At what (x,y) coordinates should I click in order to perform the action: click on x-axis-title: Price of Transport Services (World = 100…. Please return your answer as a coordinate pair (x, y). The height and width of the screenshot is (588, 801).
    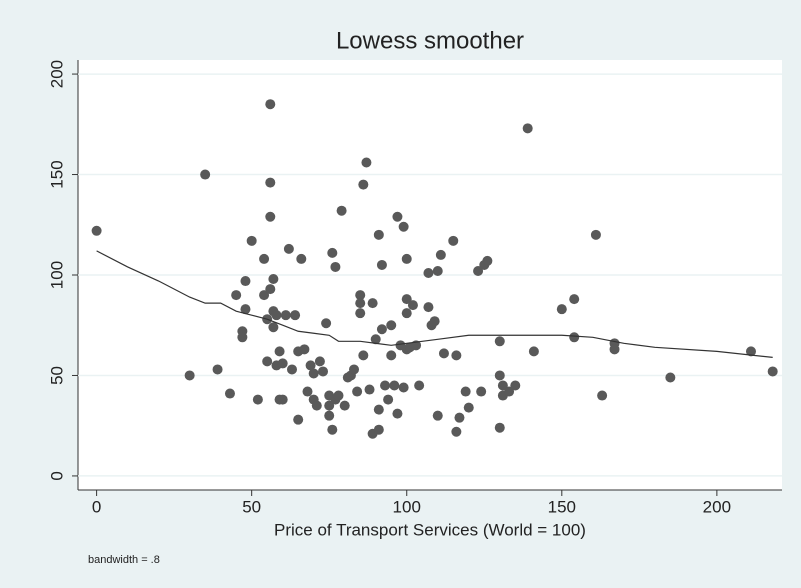
    Looking at the image, I should click on (430, 529).